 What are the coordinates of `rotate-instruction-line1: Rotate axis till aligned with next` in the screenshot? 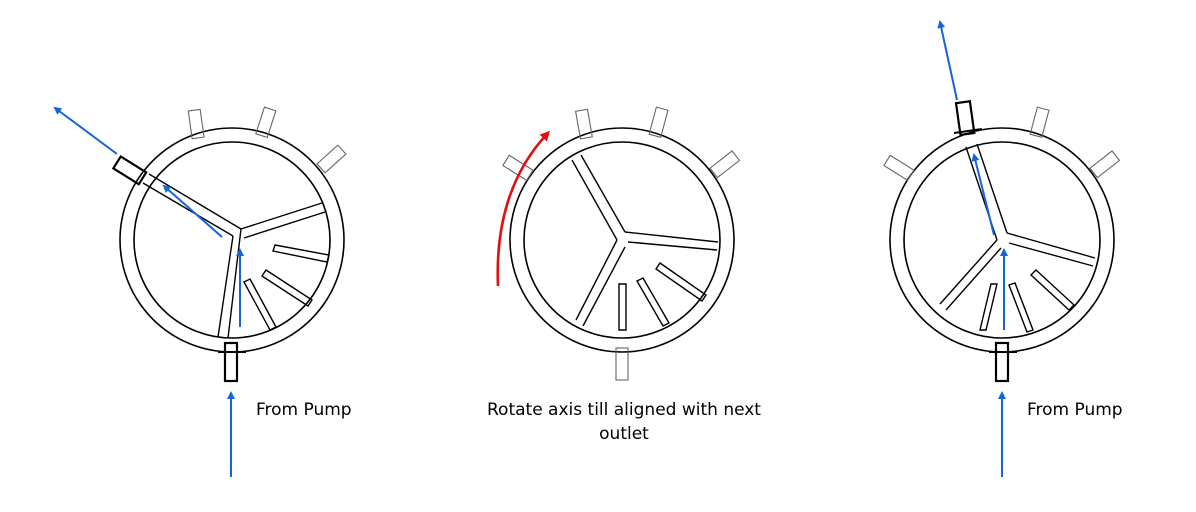 It's located at (624, 410).